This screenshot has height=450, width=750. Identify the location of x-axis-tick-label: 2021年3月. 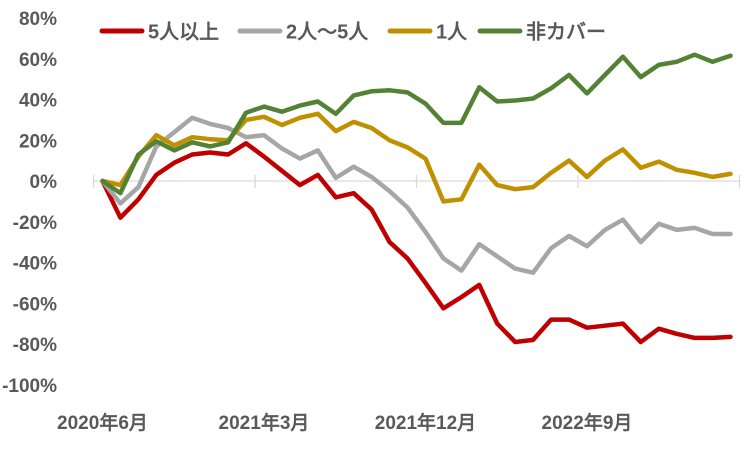
(264, 422).